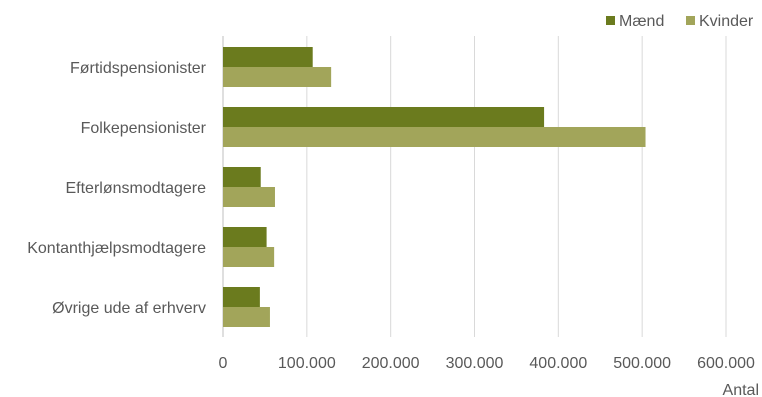 This screenshot has height=397, width=762. Describe the element at coordinates (641, 21) in the screenshot. I see `legend-label: Mænd` at that location.